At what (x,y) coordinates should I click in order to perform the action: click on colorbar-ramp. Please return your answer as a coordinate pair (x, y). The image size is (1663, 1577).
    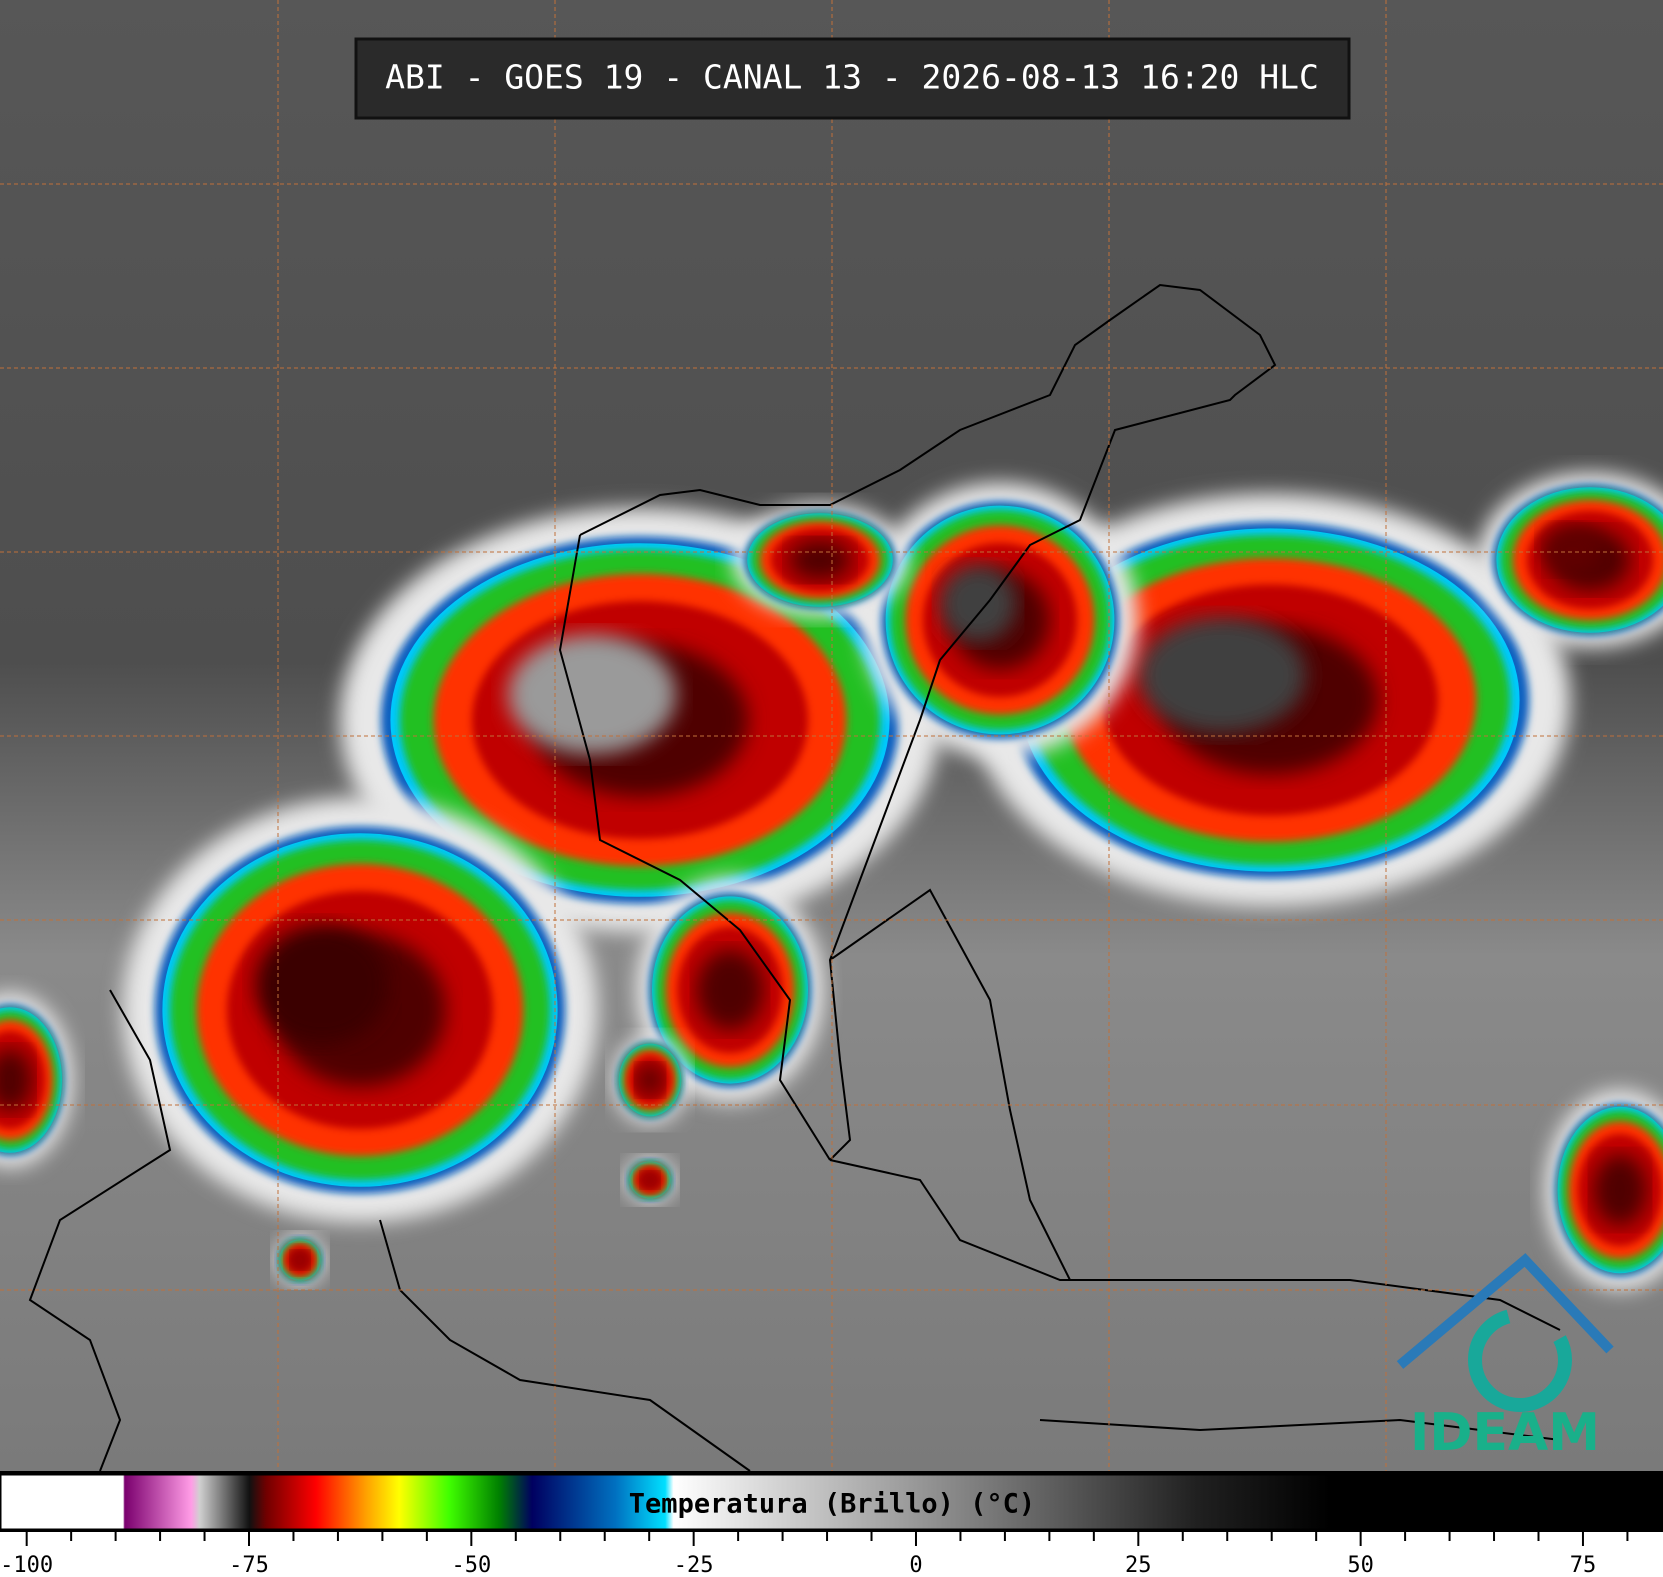
    Looking at the image, I should click on (831, 1502).